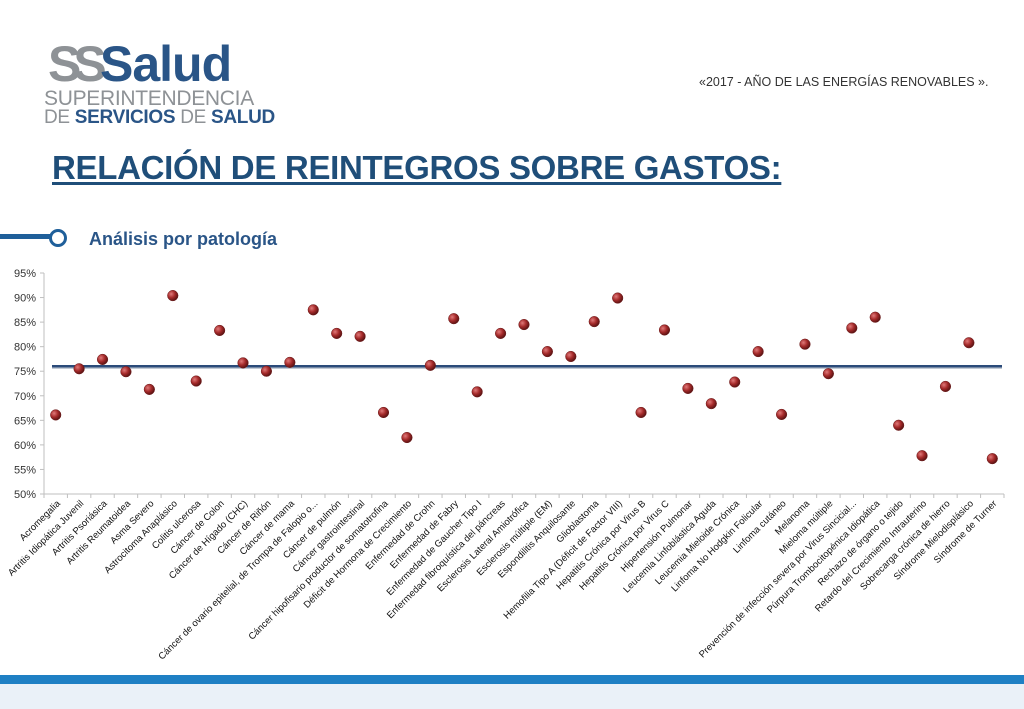  What do you see at coordinates (166, 64) in the screenshot?
I see `logo-brand: Salud` at bounding box center [166, 64].